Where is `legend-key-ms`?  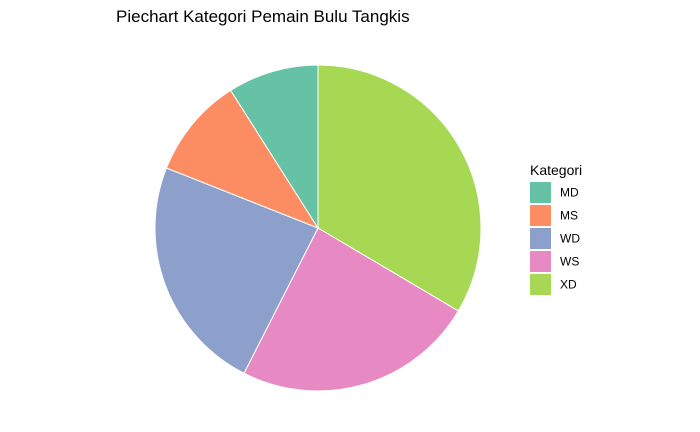 legend-key-ms is located at coordinates (540, 215).